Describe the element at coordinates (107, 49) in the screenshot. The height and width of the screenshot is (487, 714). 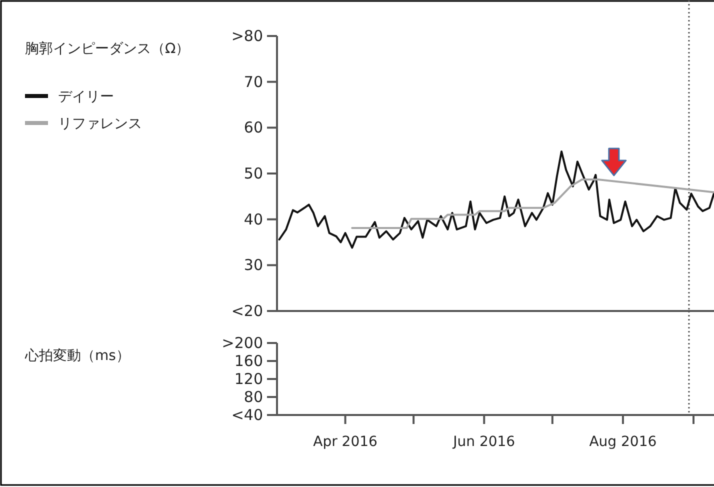
I see `y-axis-title: 胸郭インピーダンス（Ω）` at that location.